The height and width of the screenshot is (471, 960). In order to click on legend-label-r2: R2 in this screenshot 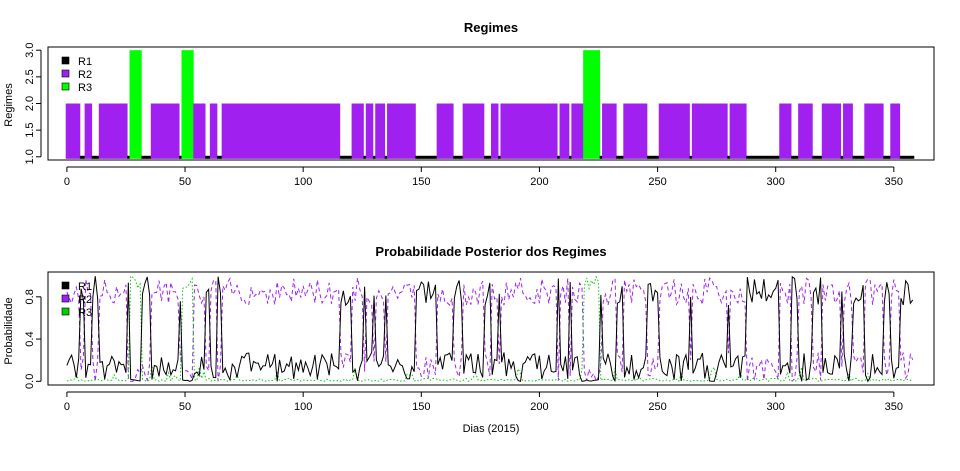, I will do `click(85, 75)`.